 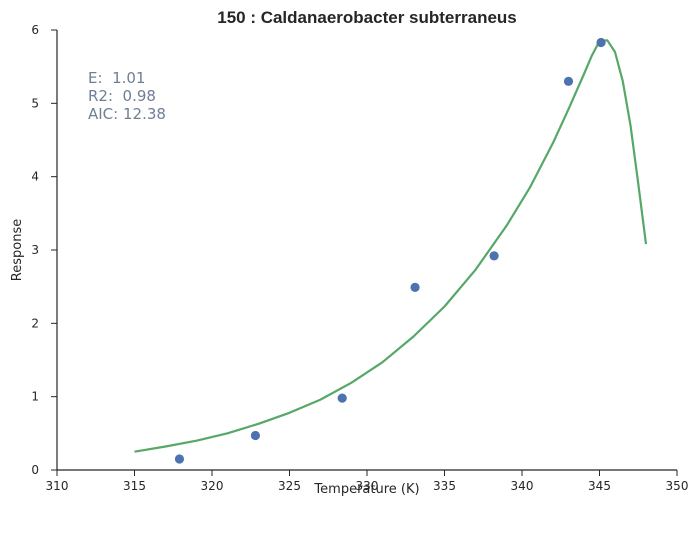 I want to click on x-tick-label: 345, so click(x=599, y=486).